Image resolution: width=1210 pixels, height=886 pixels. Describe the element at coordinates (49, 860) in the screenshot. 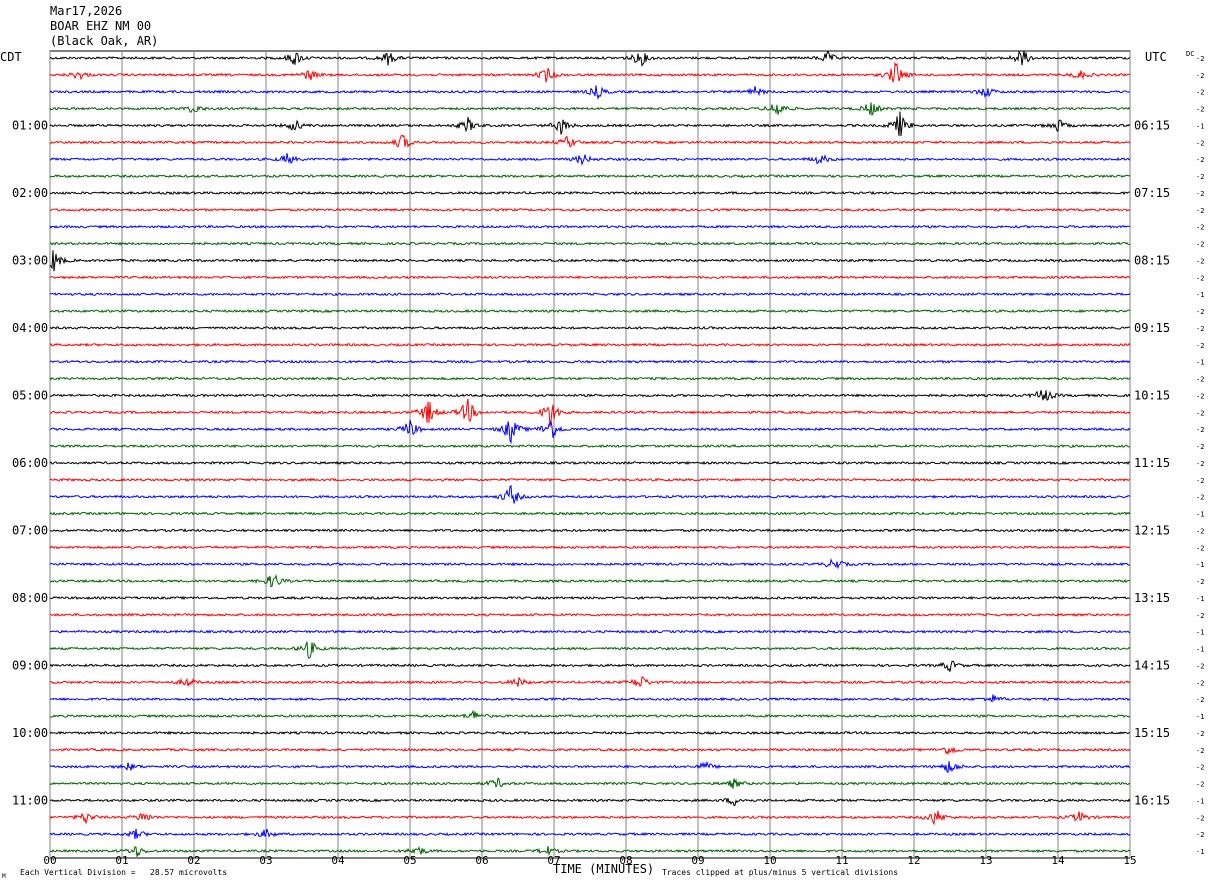

I see `x-tick-label: 00` at that location.